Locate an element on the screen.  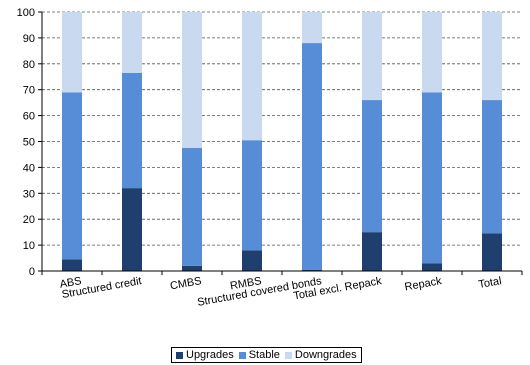
y-axis: 0 10 20 30 40 50 60 70 80 90 100 is located at coordinates (30, 142).